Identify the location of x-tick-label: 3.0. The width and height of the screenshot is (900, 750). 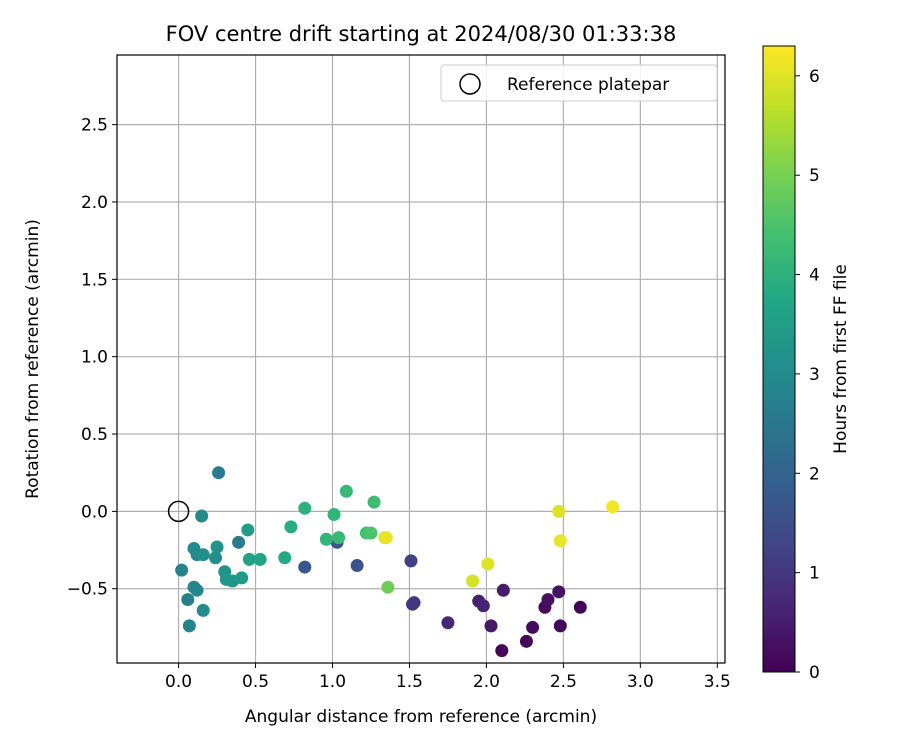
(640, 682).